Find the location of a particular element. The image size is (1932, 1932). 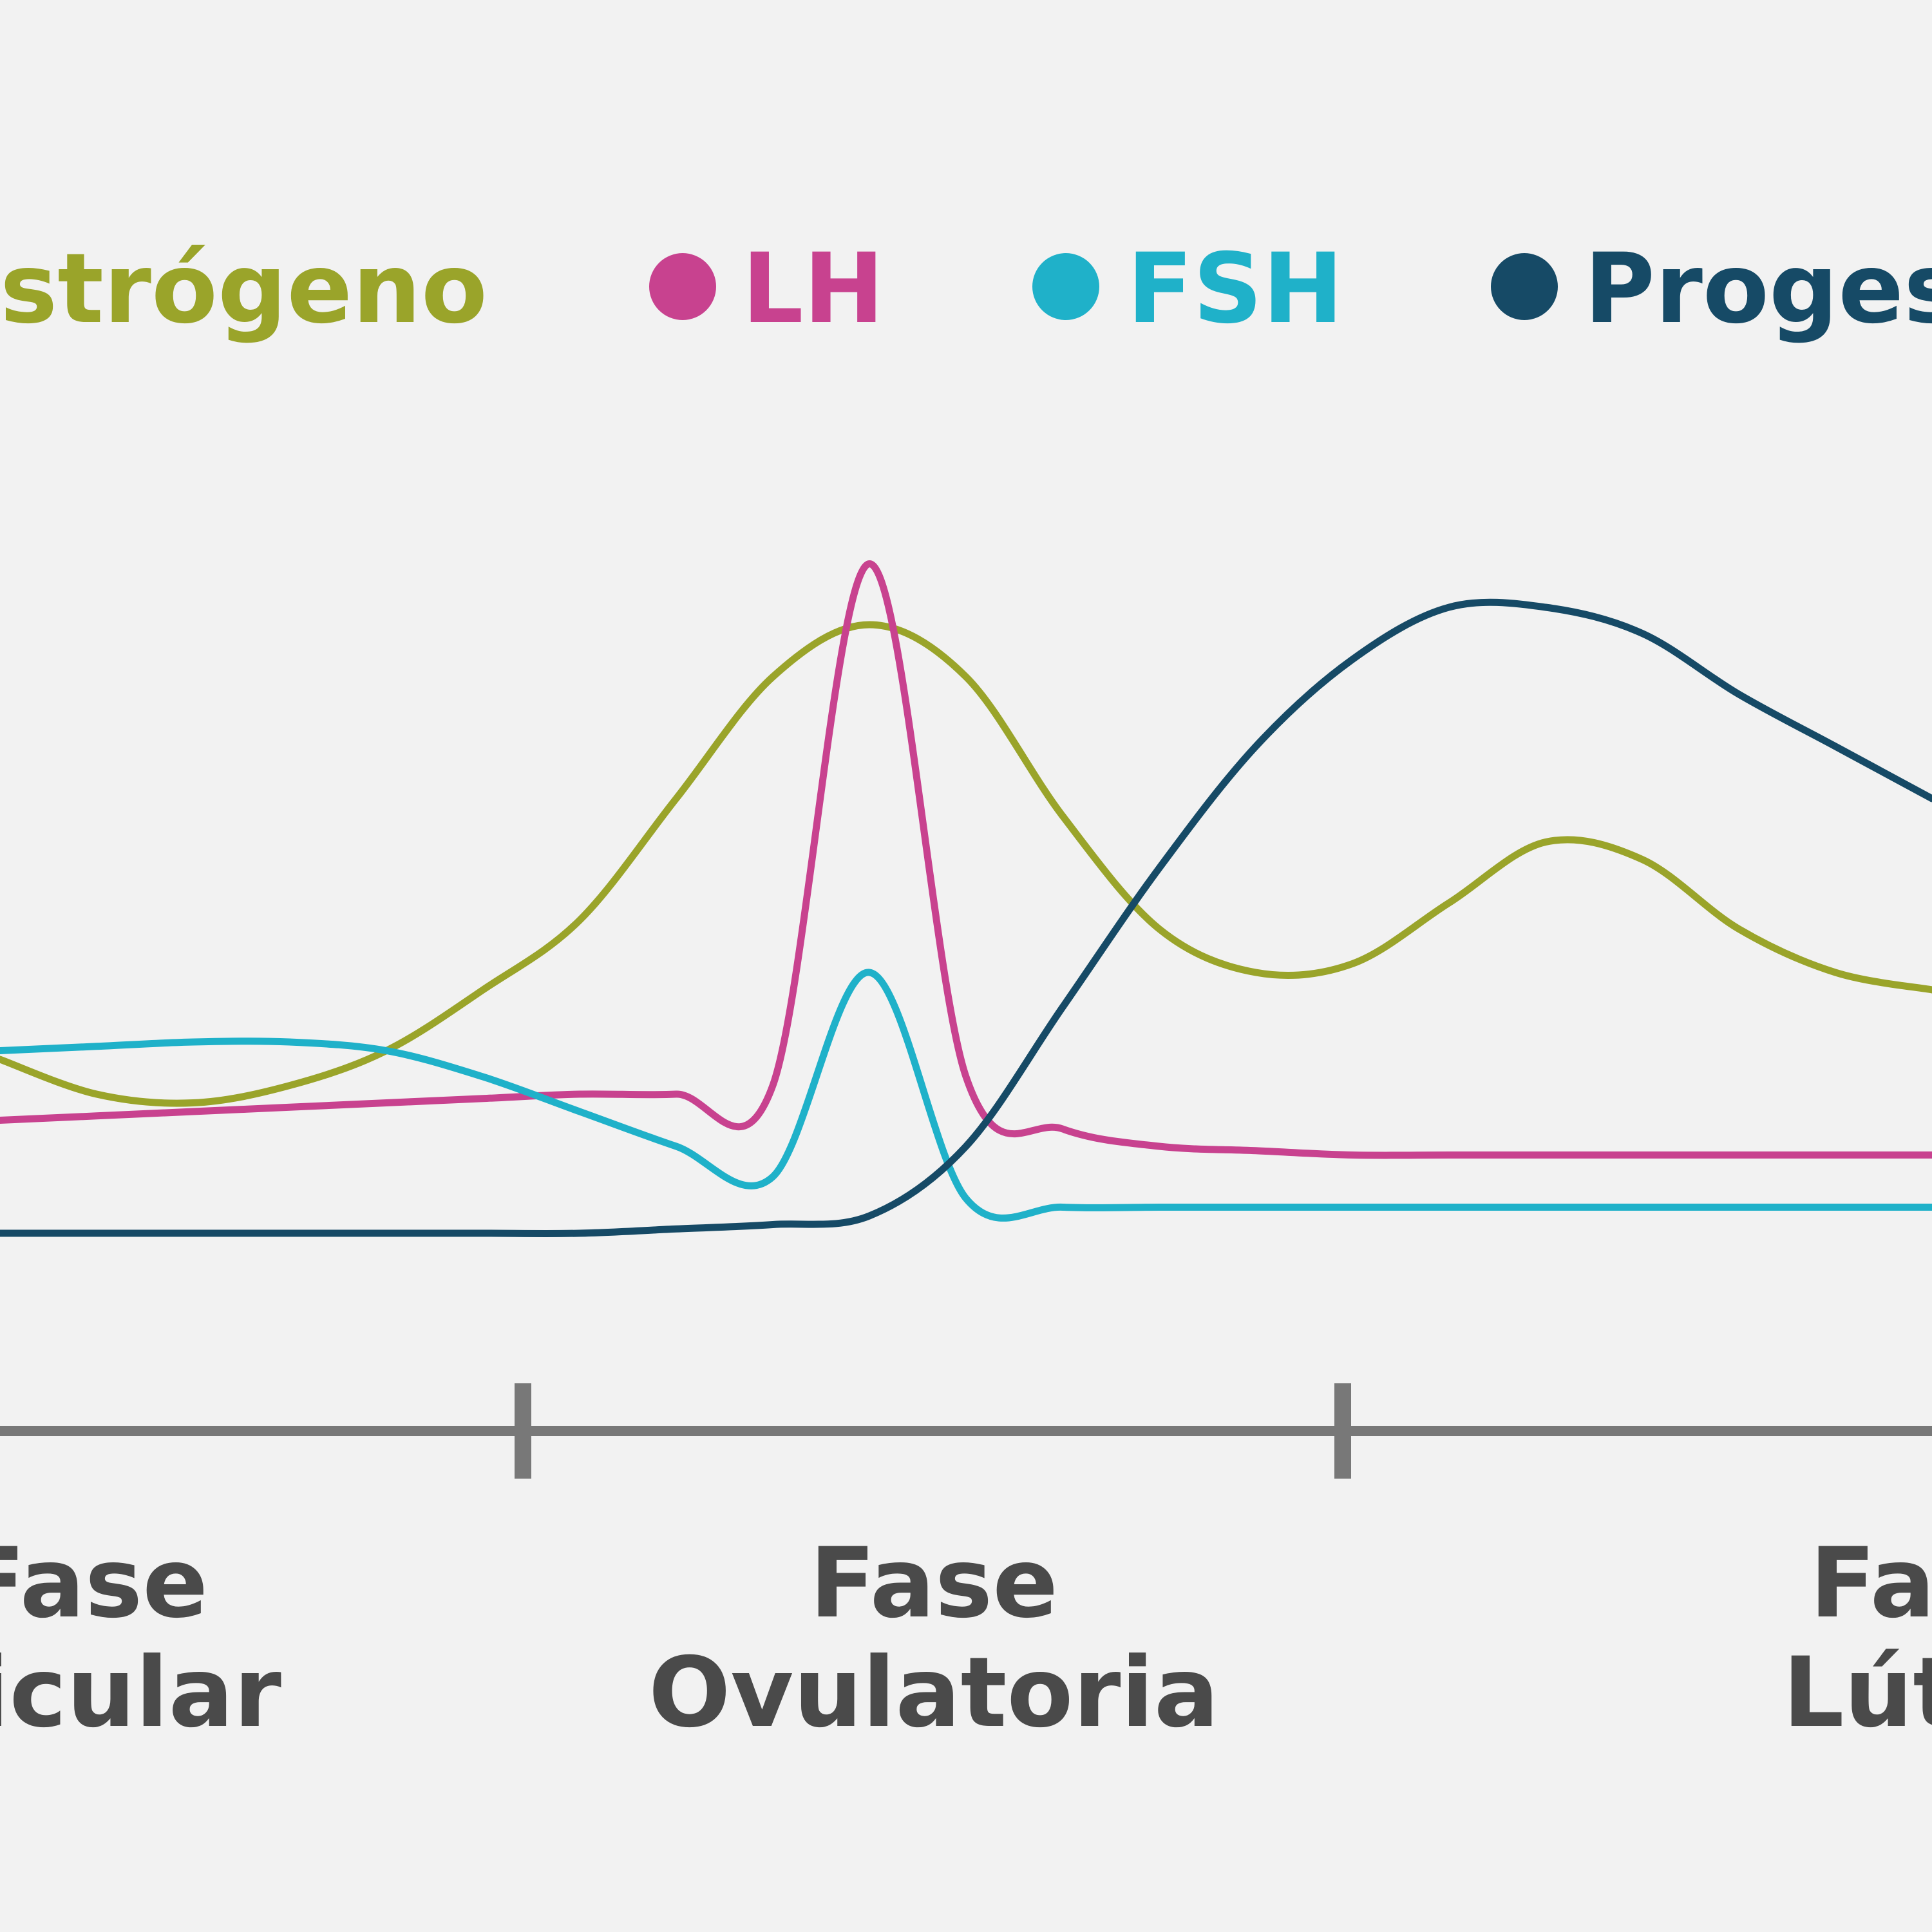

phase-labels: Fase icular Fase Ovulatoria Fa Lút is located at coordinates (966, 1638).